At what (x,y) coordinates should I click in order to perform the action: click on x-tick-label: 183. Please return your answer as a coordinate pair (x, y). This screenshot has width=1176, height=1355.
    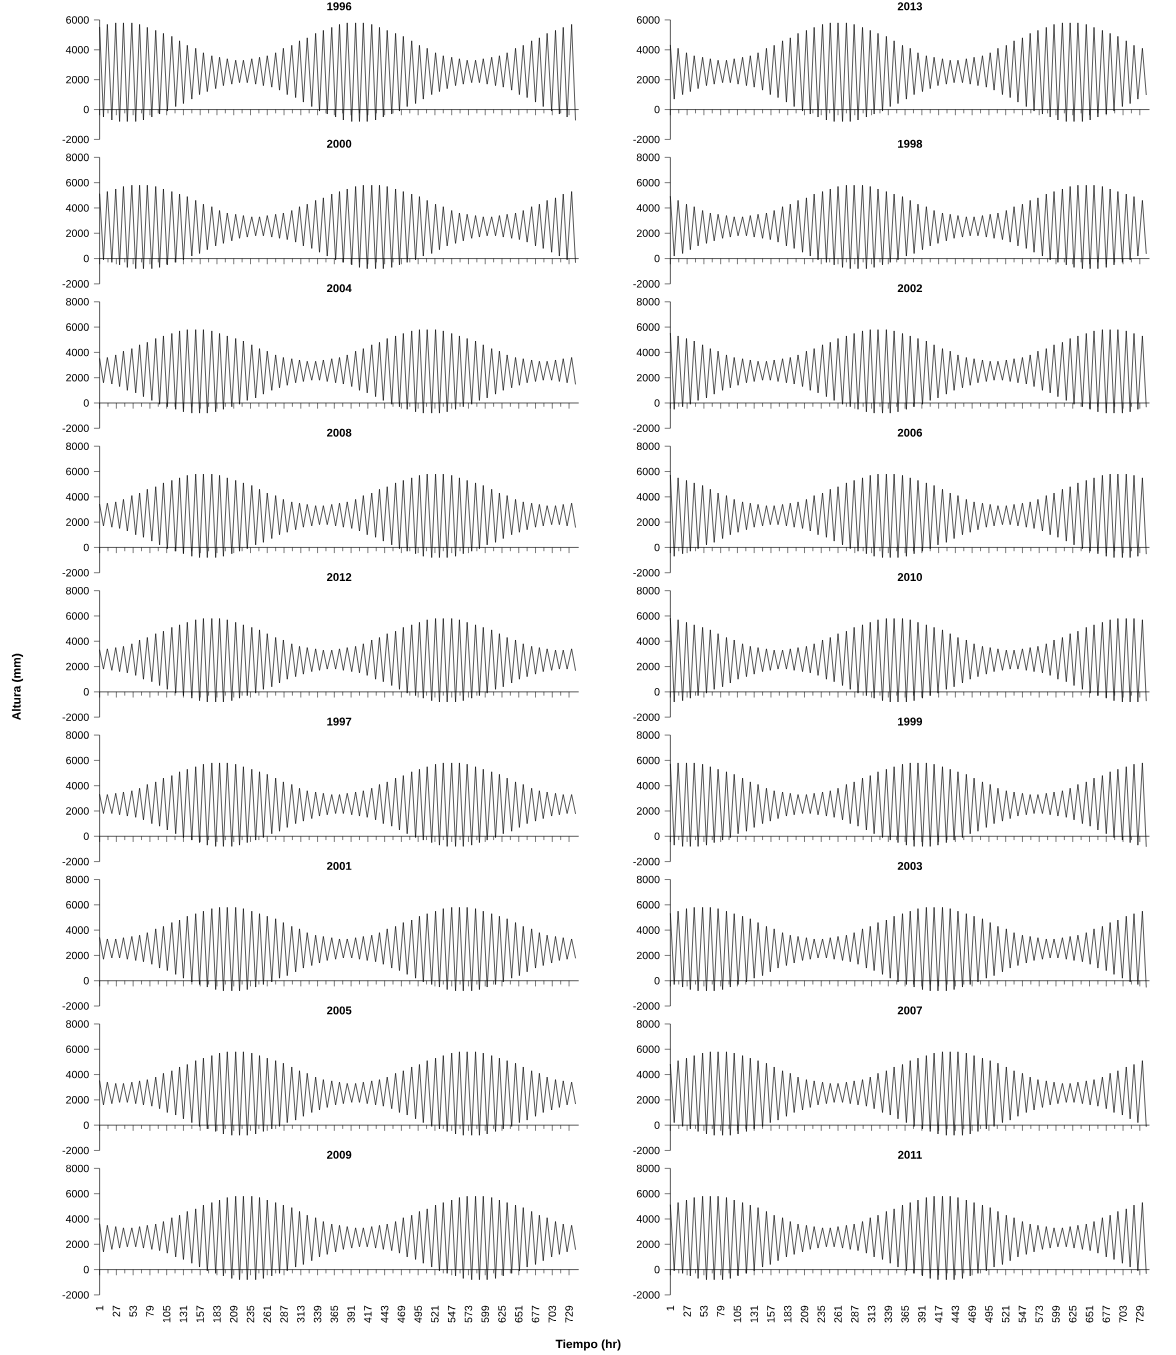
    Looking at the image, I should click on (217, 1314).